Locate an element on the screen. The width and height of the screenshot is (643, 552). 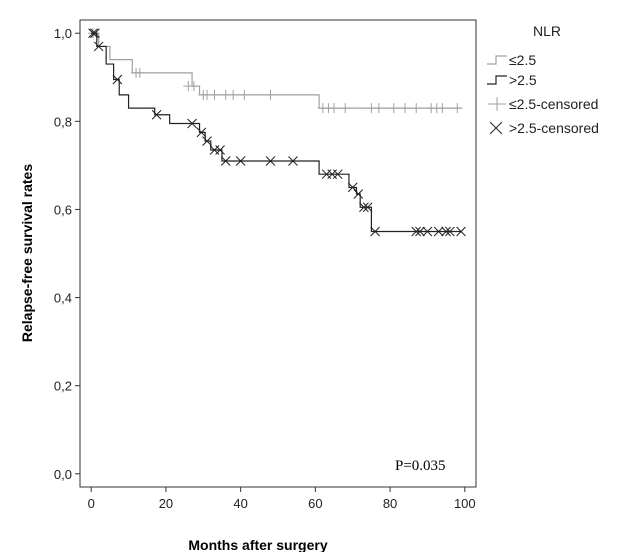
legend-label: >2.5-censored is located at coordinates (554, 128).